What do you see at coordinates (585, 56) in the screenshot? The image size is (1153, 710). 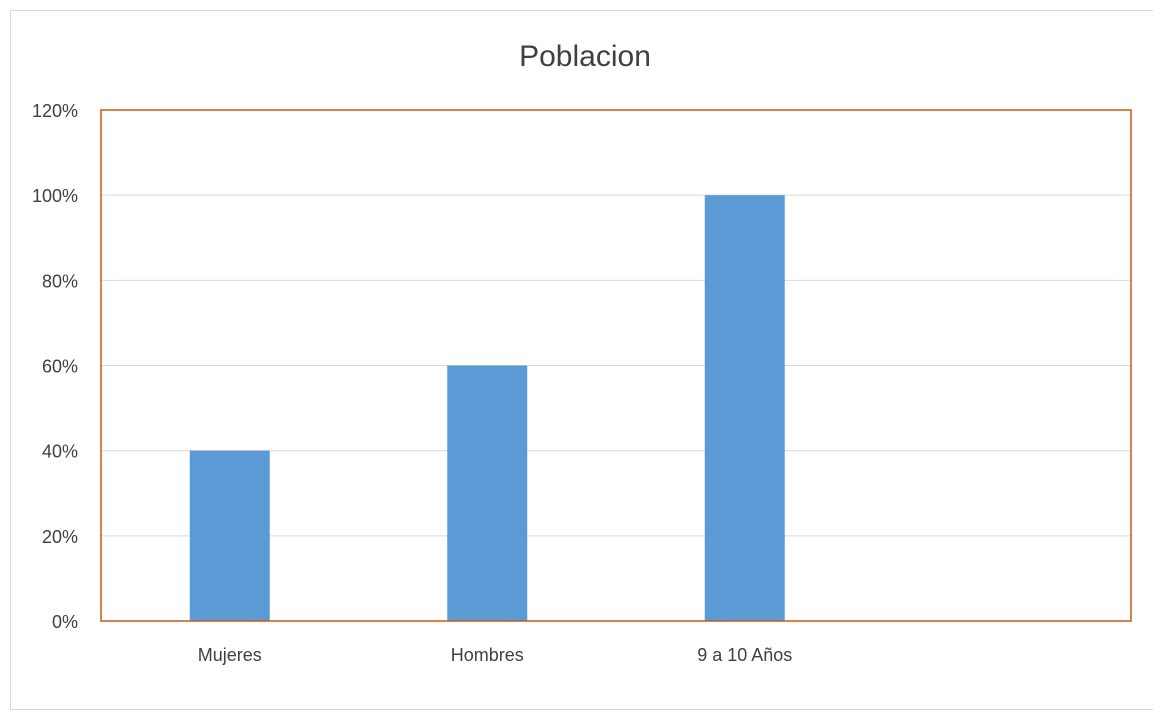 I see `chart-title: Poblacion` at bounding box center [585, 56].